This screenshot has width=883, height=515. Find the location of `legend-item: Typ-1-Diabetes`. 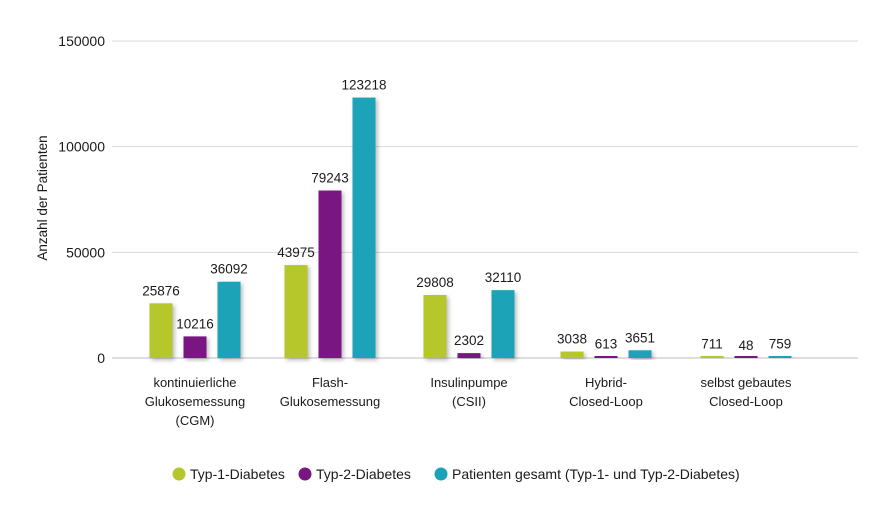

legend-item: Typ-1-Diabetes is located at coordinates (228, 474).